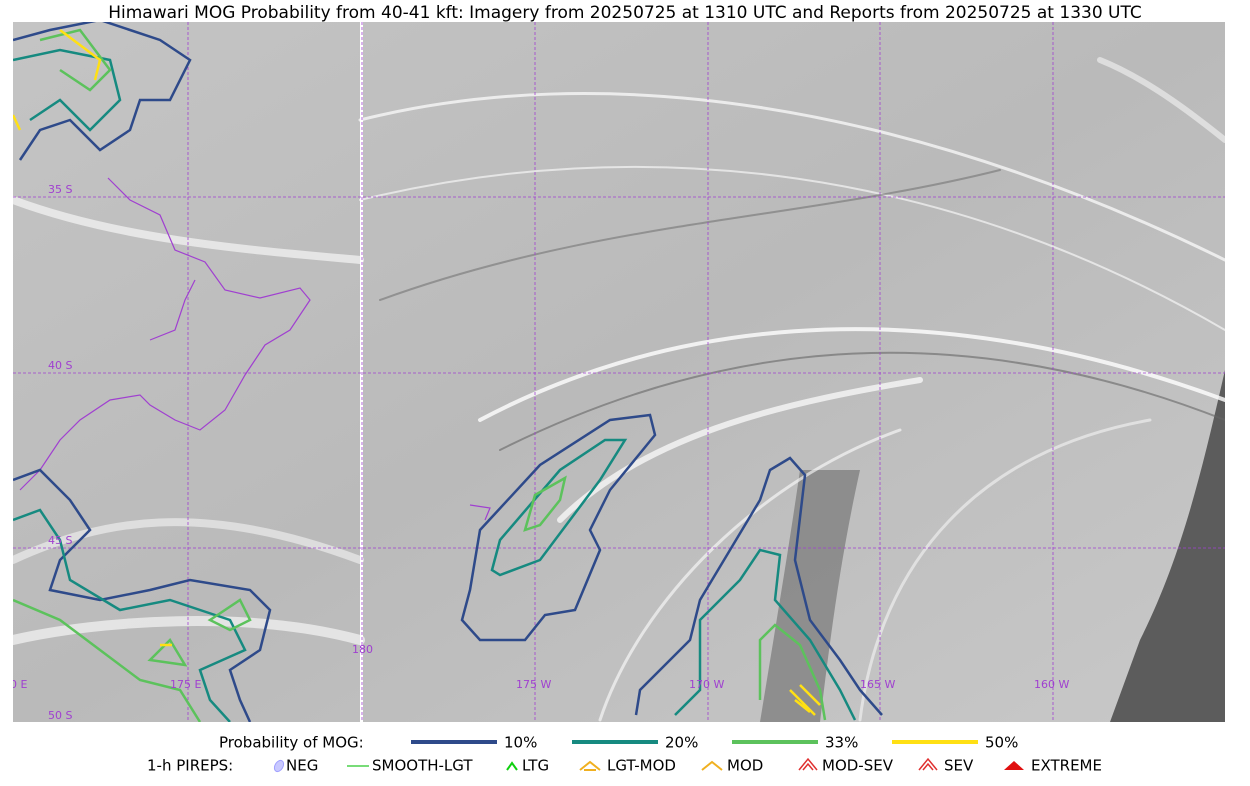 The image size is (1250, 786). I want to click on lat-label: 45 S, so click(60, 540).